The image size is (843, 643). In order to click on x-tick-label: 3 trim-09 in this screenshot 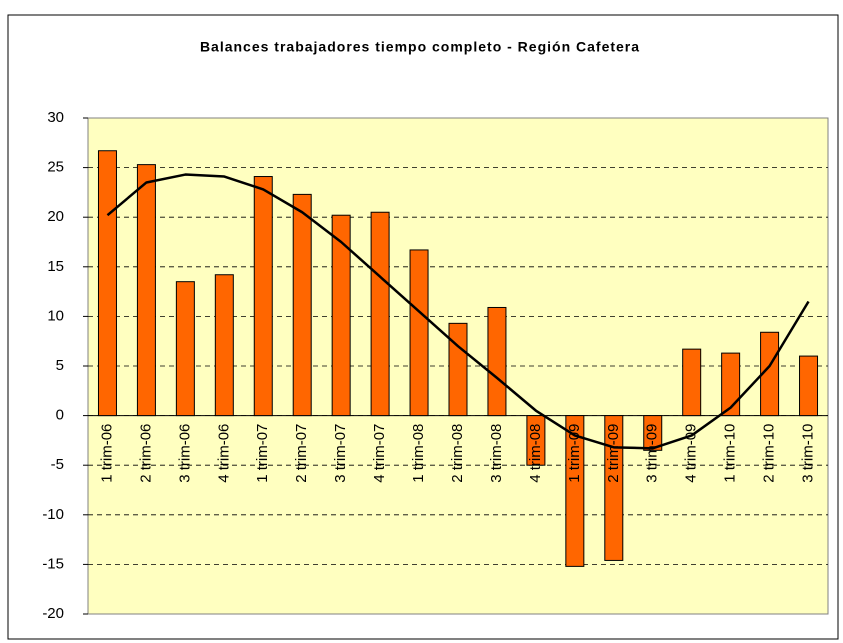, I will do `click(652, 453)`.